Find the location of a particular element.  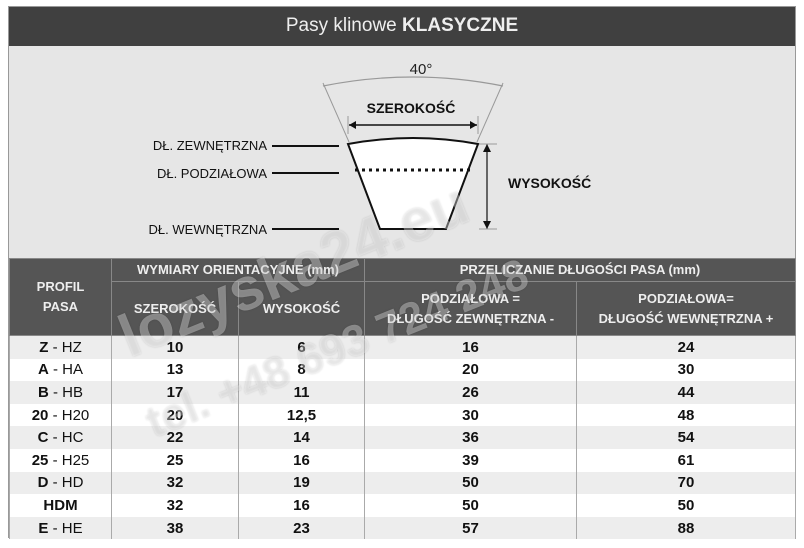

height-label: WYSOKOŚĆ is located at coordinates (549, 182).